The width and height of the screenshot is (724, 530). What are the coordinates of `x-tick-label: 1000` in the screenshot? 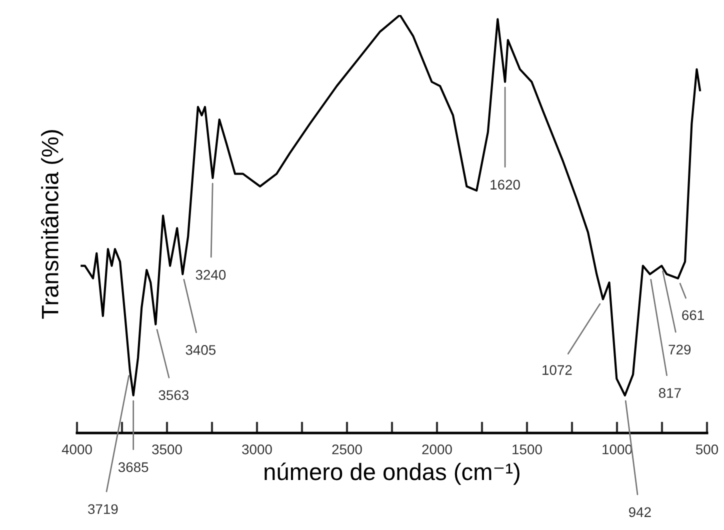 It's located at (617, 449).